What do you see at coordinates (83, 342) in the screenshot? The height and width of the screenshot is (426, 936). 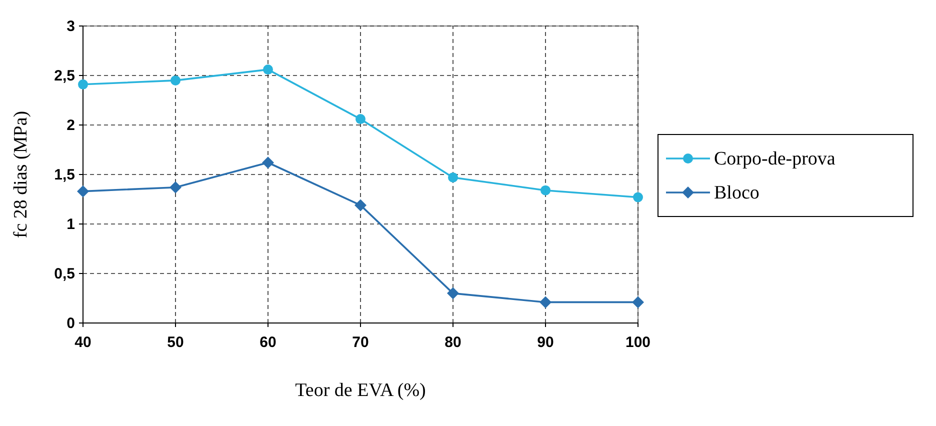 I see `x-tick-label: 40` at bounding box center [83, 342].